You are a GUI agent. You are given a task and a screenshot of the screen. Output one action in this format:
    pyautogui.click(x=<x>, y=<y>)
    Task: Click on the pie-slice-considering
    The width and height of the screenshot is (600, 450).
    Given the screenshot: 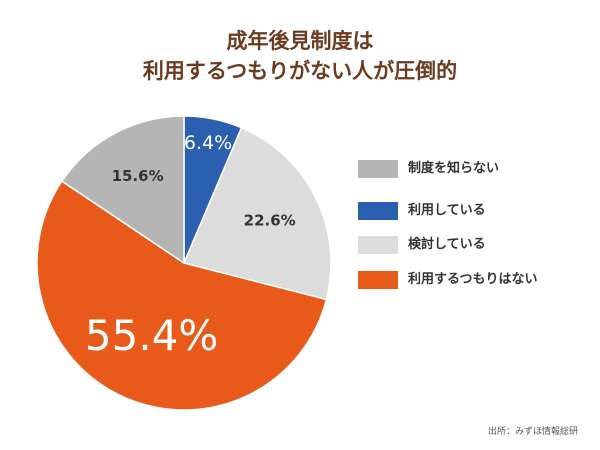 What is the action you would take?
    pyautogui.click(x=257, y=213)
    